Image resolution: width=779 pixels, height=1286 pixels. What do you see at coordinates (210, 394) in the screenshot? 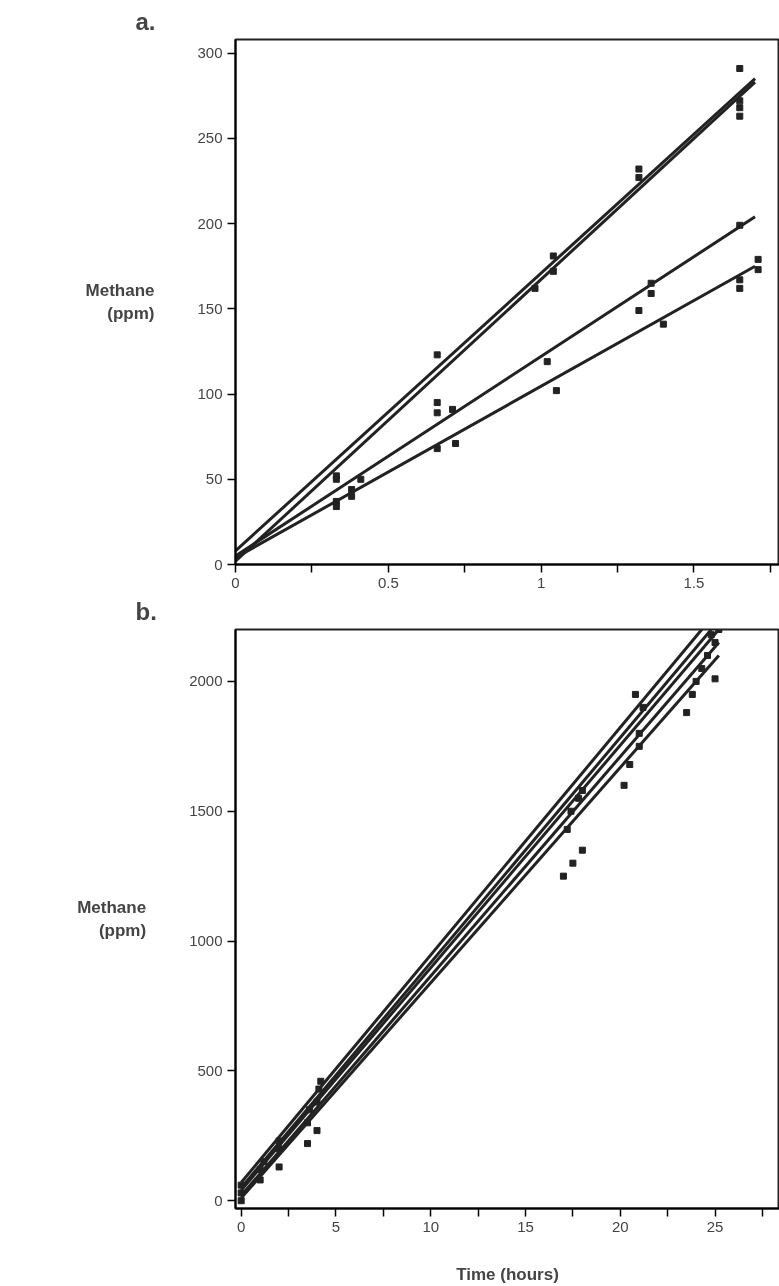
I see `y-tick-label: 100` at bounding box center [210, 394].